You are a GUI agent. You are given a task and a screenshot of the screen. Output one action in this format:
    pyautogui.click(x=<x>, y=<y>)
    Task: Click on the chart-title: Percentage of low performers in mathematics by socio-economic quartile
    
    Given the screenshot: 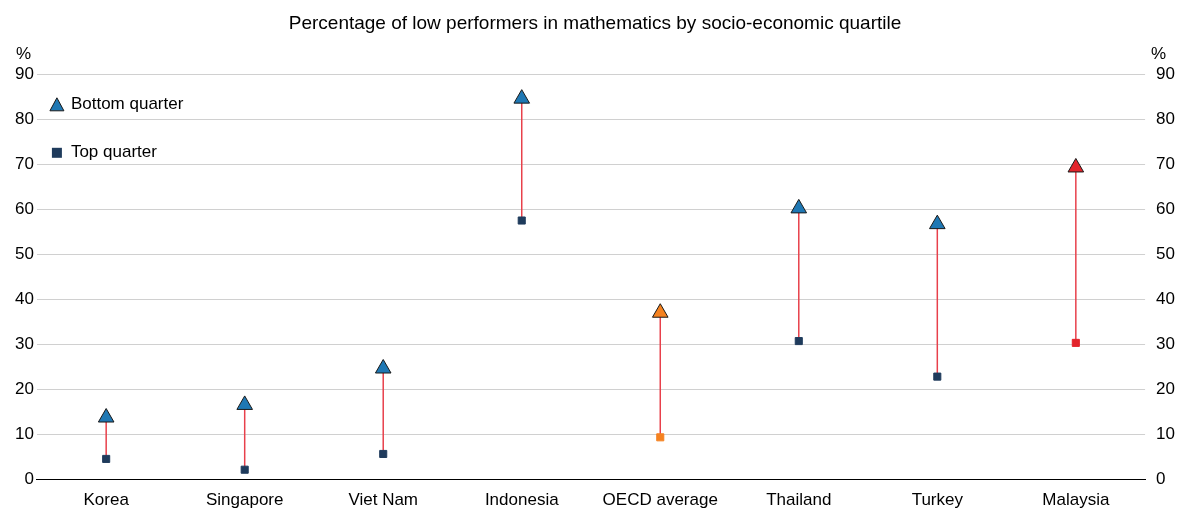 What is the action you would take?
    pyautogui.click(x=595, y=22)
    